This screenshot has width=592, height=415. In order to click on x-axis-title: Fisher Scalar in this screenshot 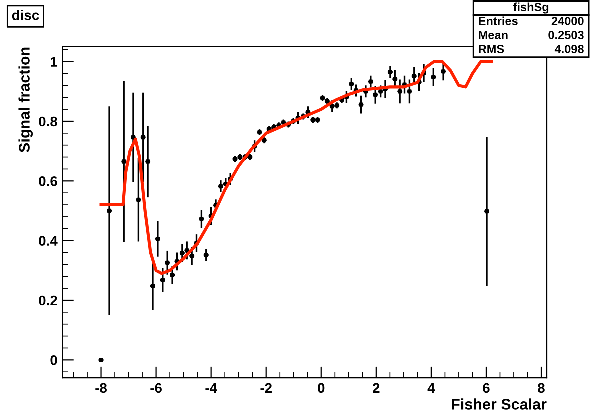, I will do `click(499, 404)`.